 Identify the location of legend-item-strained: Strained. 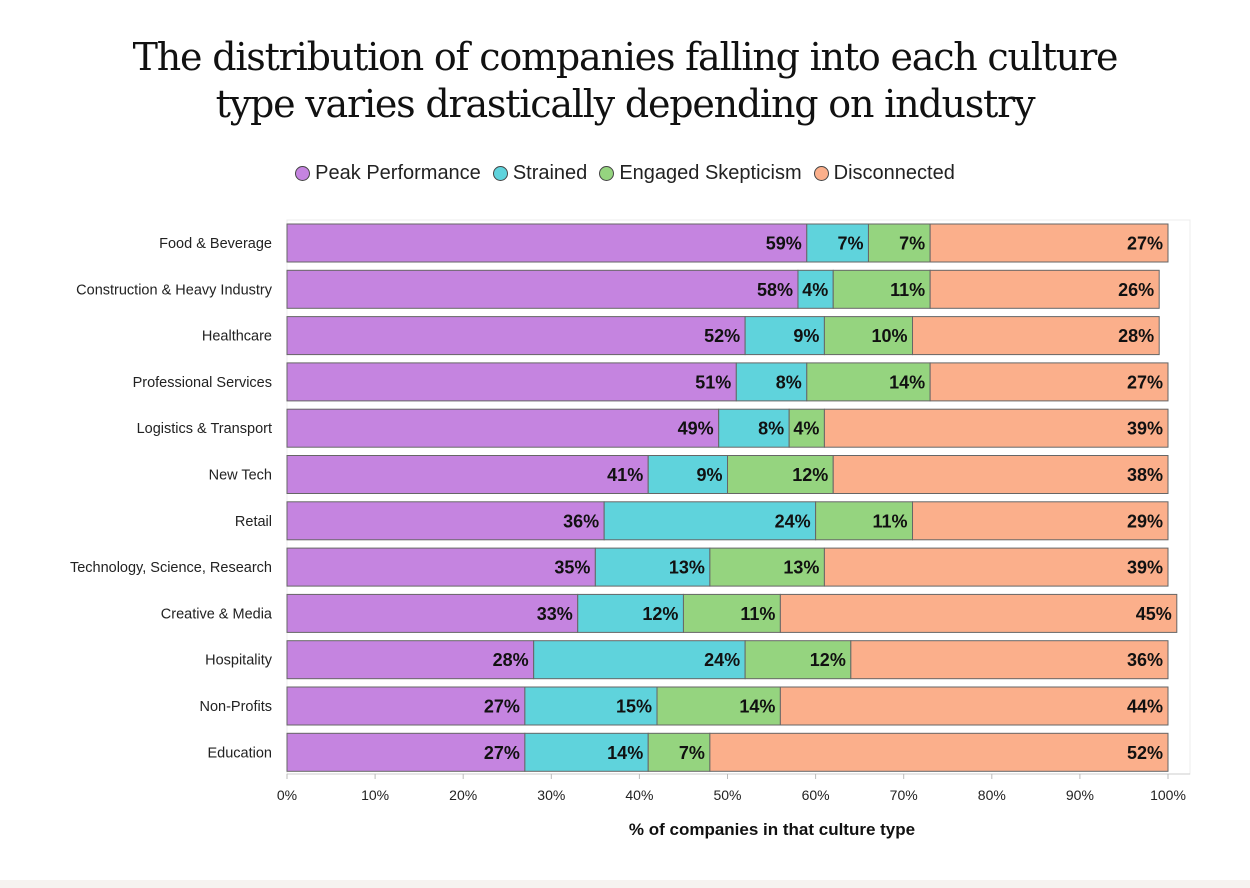
(540, 173).